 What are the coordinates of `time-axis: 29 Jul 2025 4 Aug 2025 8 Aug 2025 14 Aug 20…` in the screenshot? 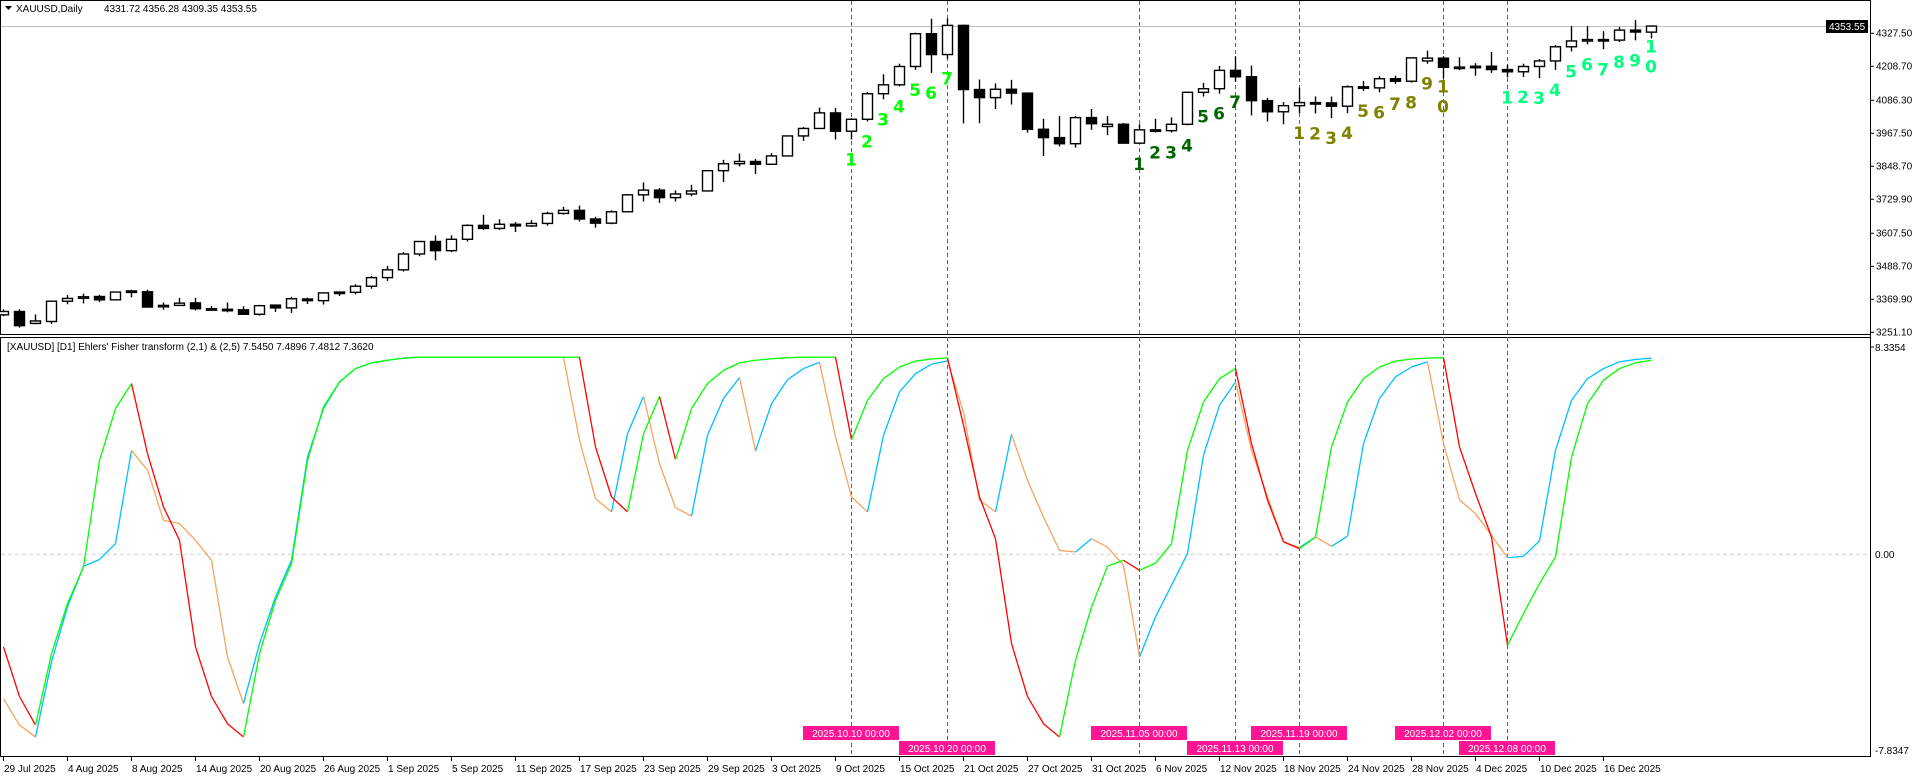 It's located at (832, 766).